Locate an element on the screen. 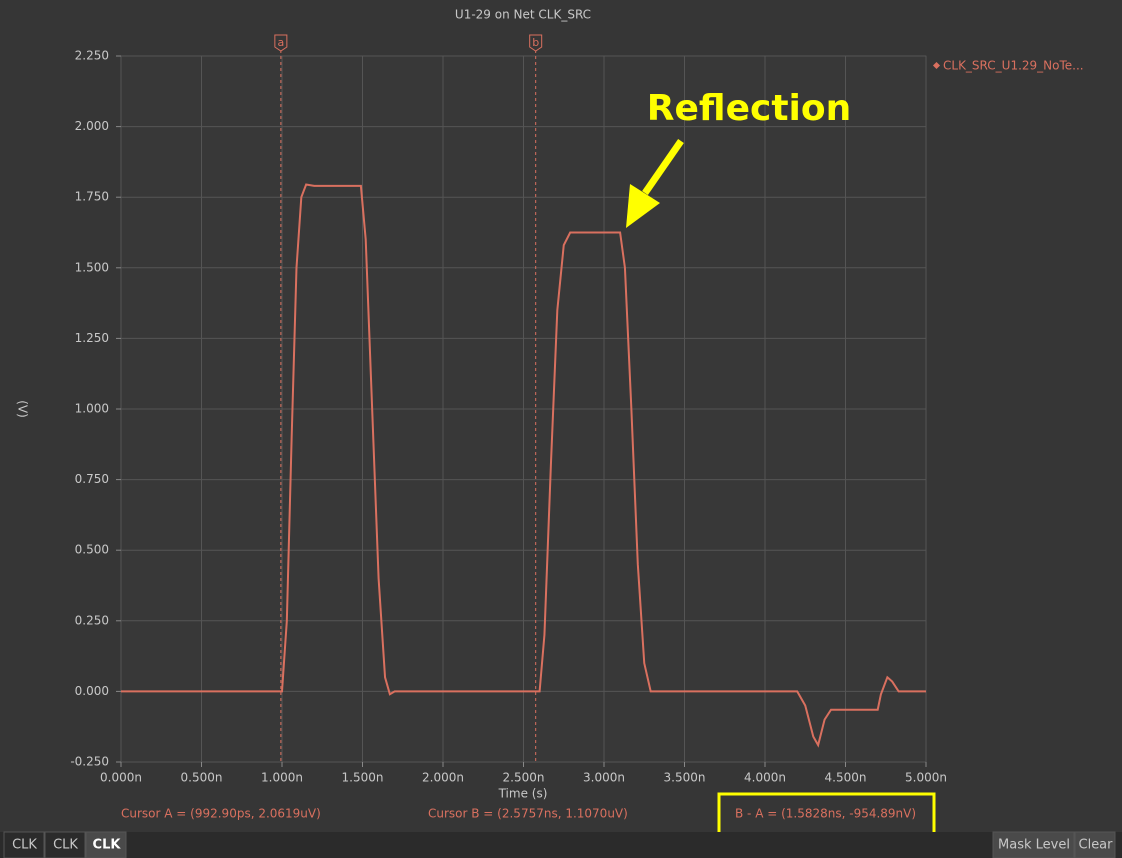 The height and width of the screenshot is (858, 1122). chart-title: U1-29 on Net CLK_SRC is located at coordinates (523, 15).